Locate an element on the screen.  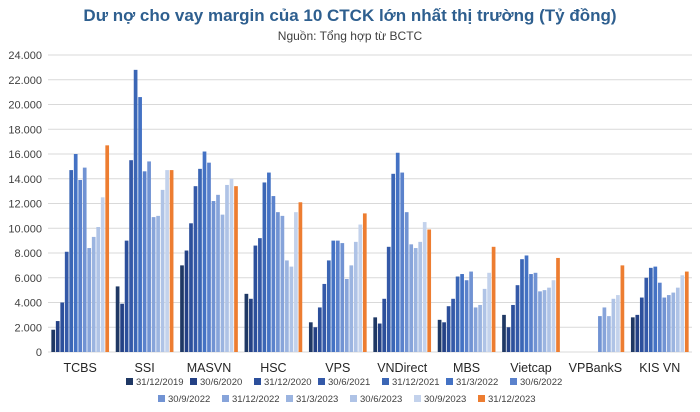
y-tick-label: 8.000 is located at coordinates (28, 254).